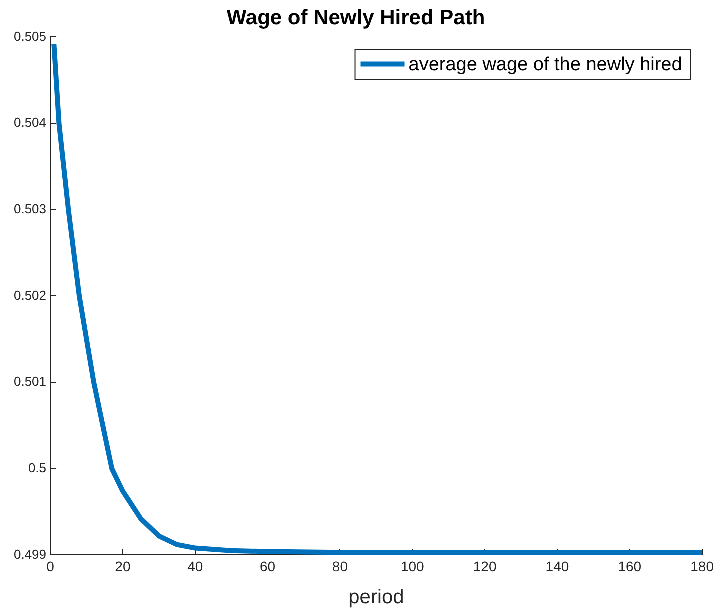 Image resolution: width=724 pixels, height=610 pixels. I want to click on x-tick-label: 20, so click(123, 566).